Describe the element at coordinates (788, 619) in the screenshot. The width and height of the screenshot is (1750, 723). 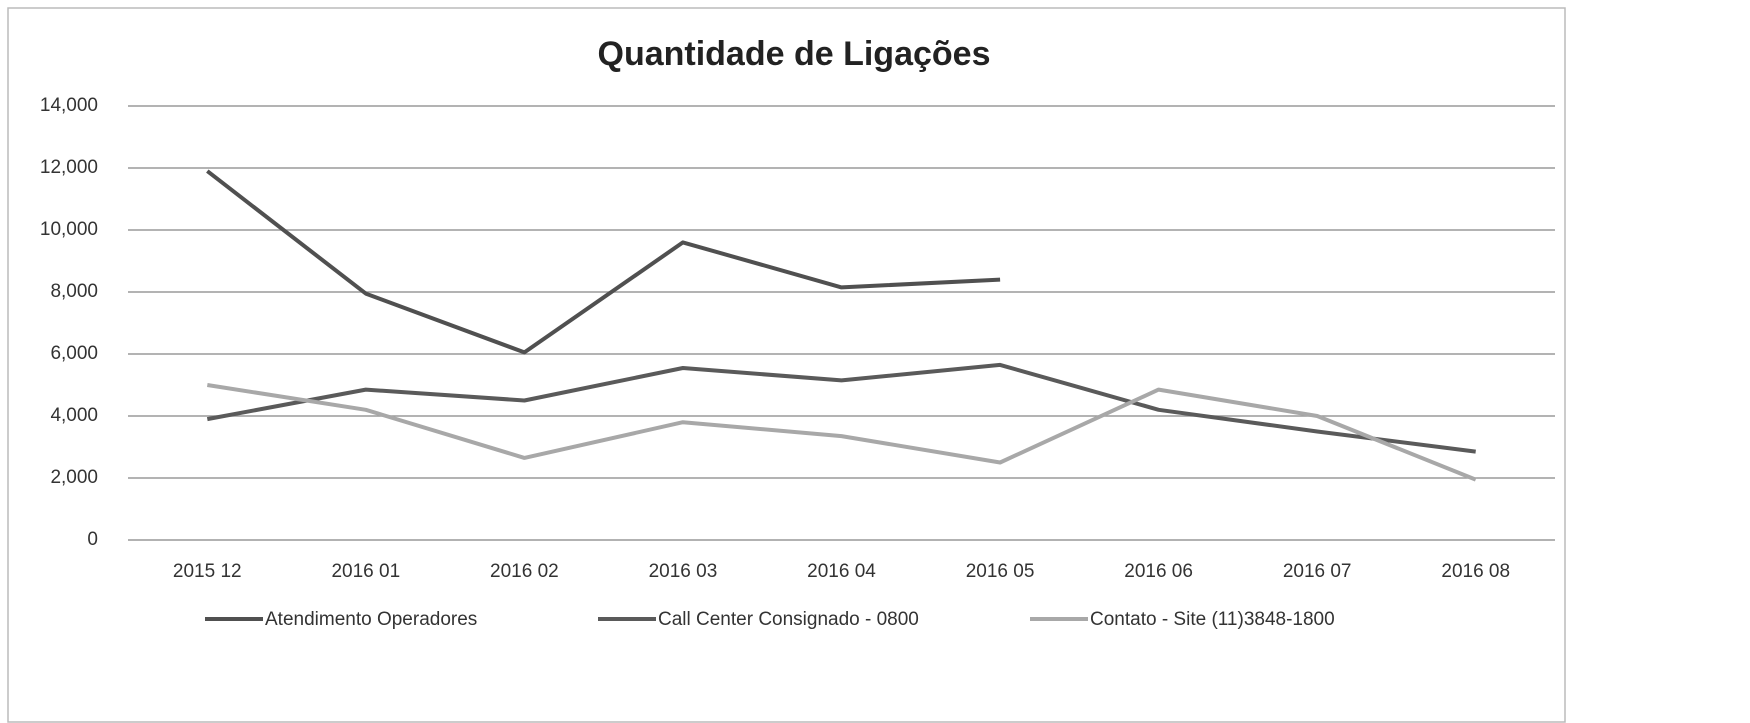
I see `legend-label: Call Center Consignado - 0800` at that location.